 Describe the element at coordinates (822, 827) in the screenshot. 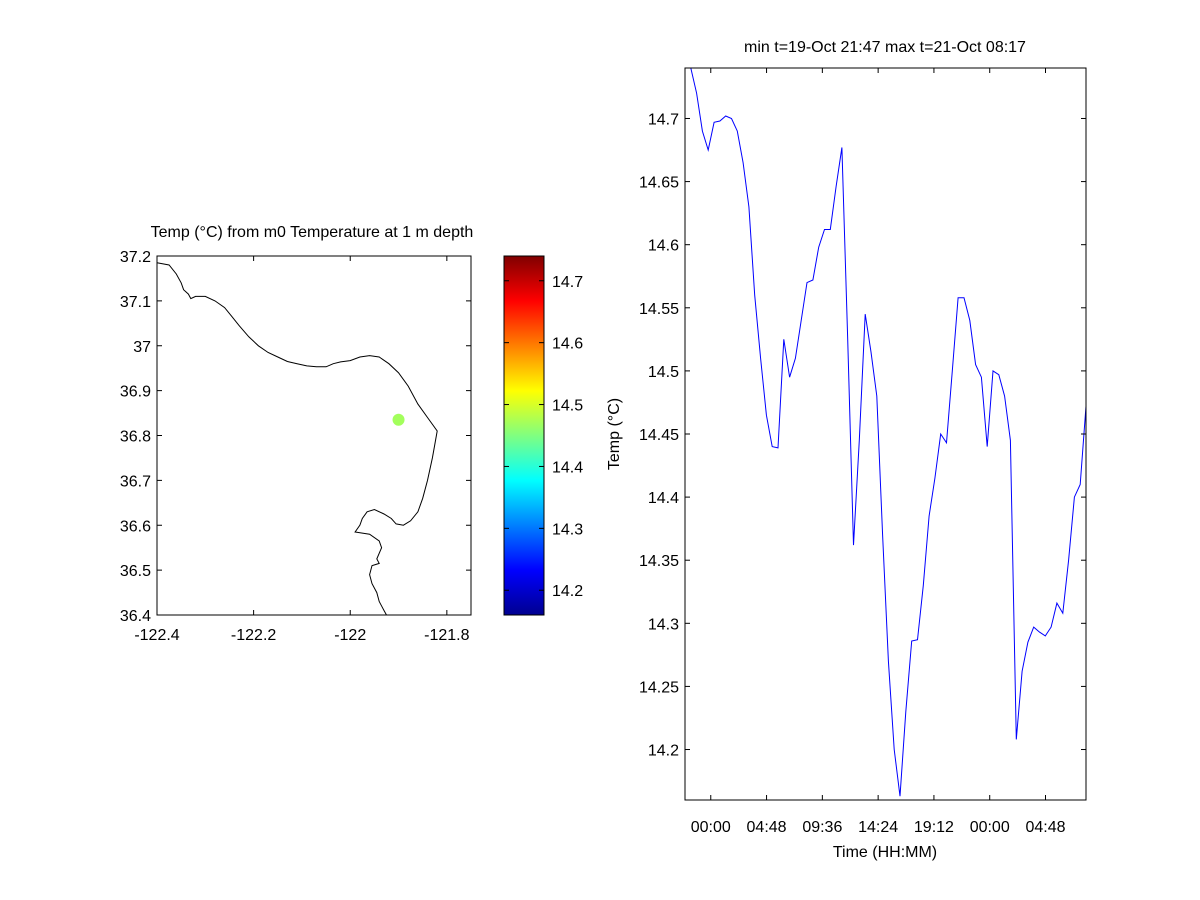

I see `ts-x-tick-label: 09:36` at that location.